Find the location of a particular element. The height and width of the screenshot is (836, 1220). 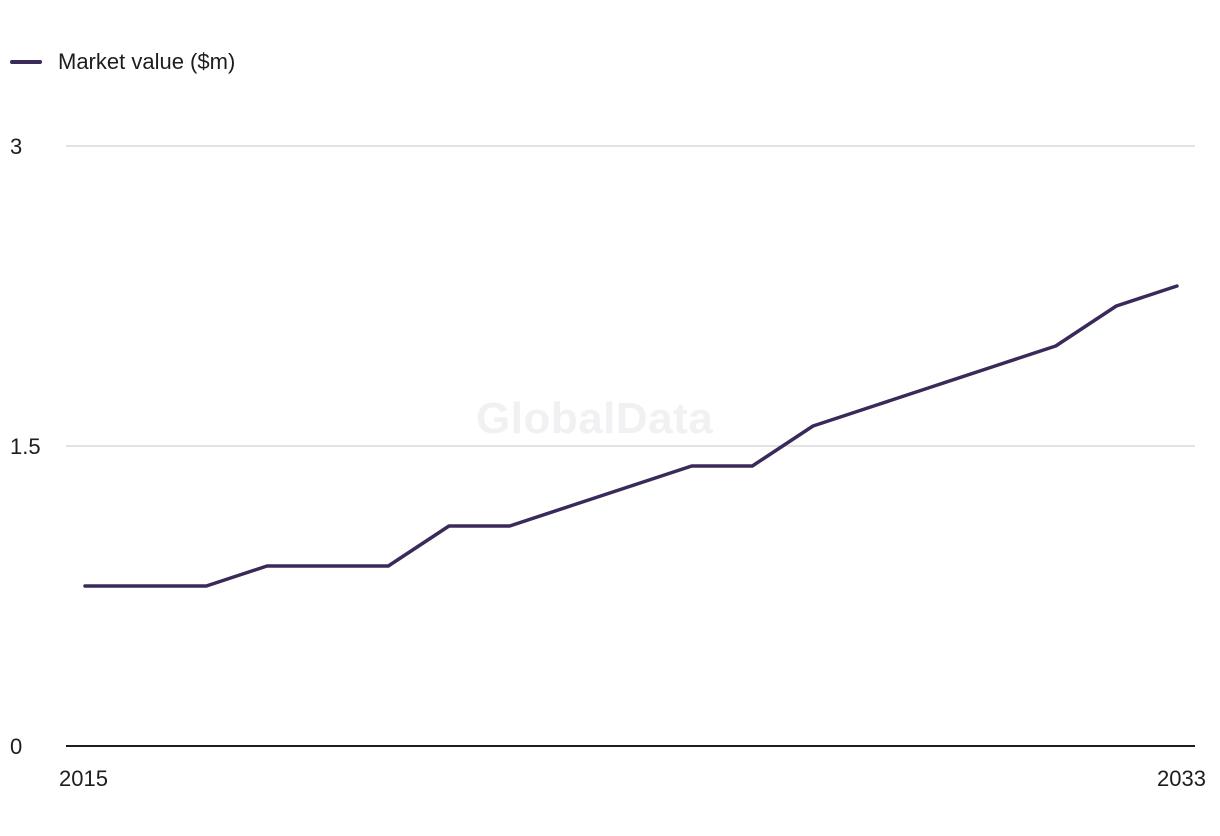

y-tick-label: 0 is located at coordinates (16, 746).